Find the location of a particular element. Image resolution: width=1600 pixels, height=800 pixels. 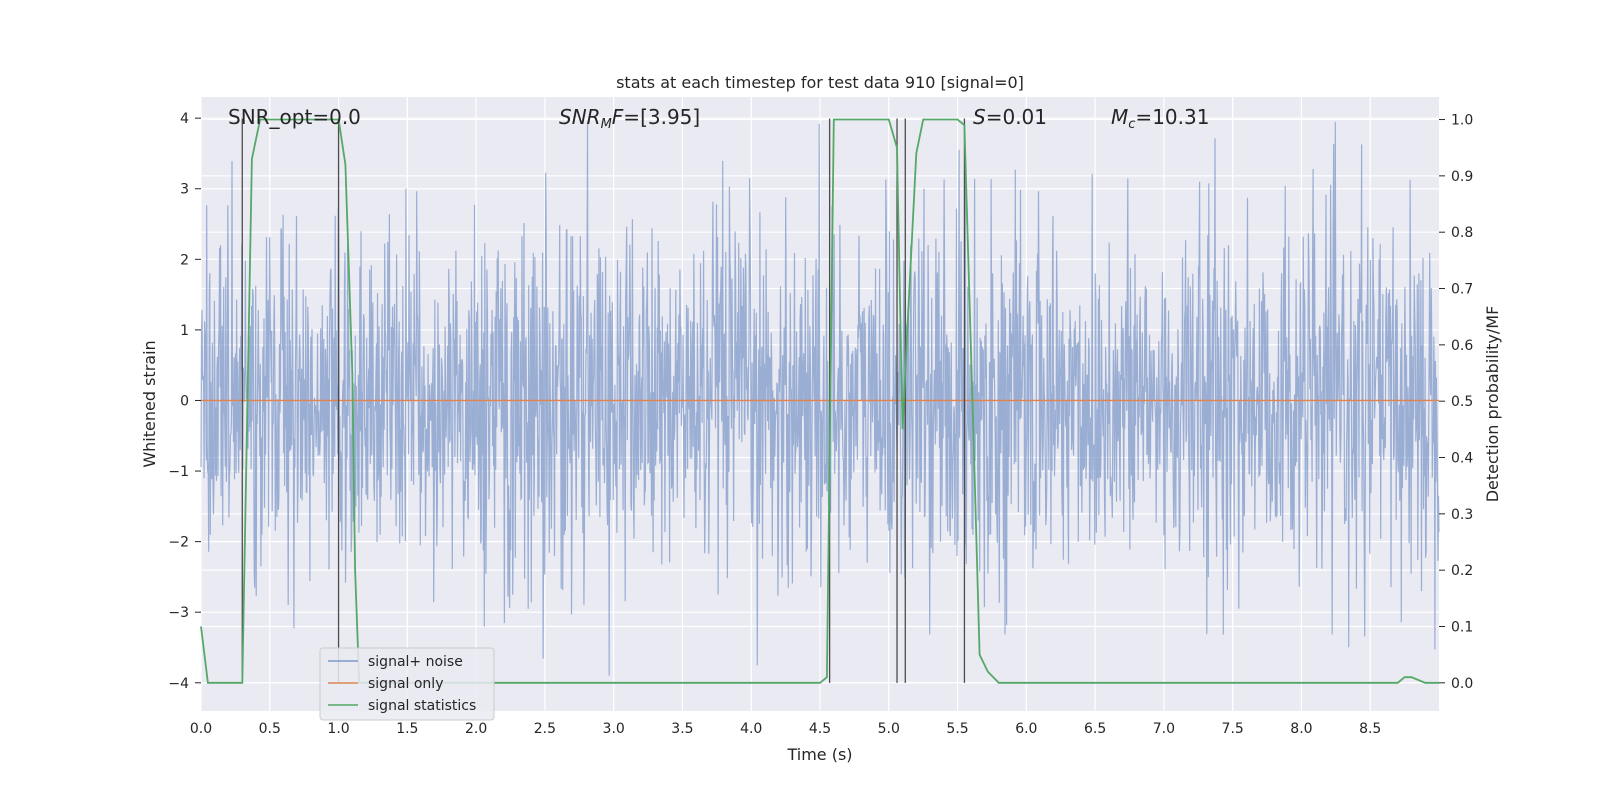

x-axis-label: Time (s) is located at coordinates (819, 754).